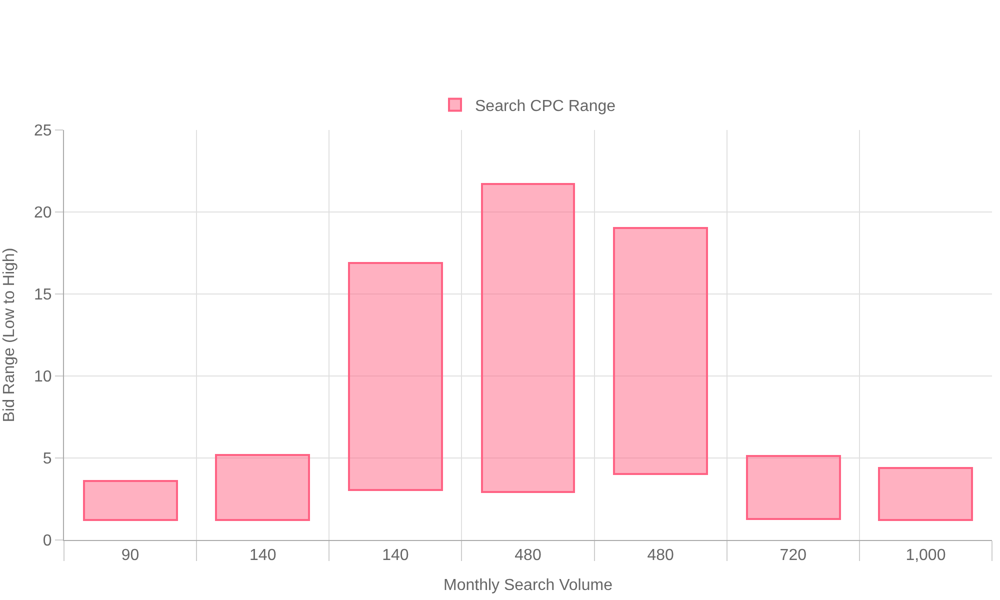  What do you see at coordinates (528, 585) in the screenshot?
I see `x-axis-title: Monthly Search Volume` at bounding box center [528, 585].